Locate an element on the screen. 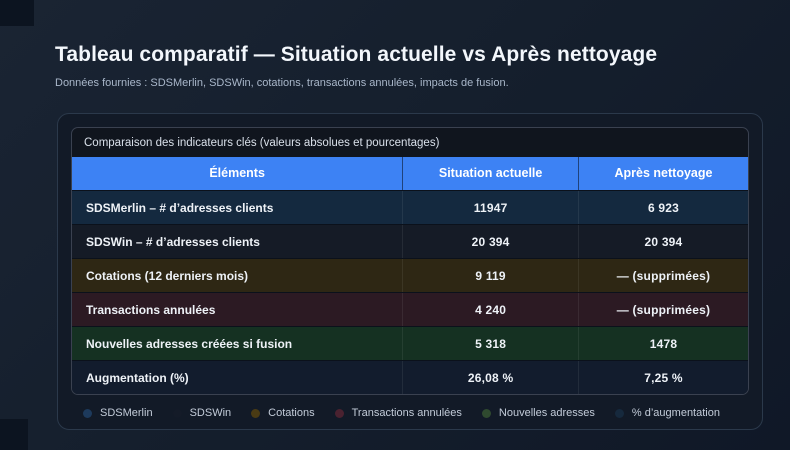  column-header-apres-nettoyage: Après nettoyage is located at coordinates (663, 173).